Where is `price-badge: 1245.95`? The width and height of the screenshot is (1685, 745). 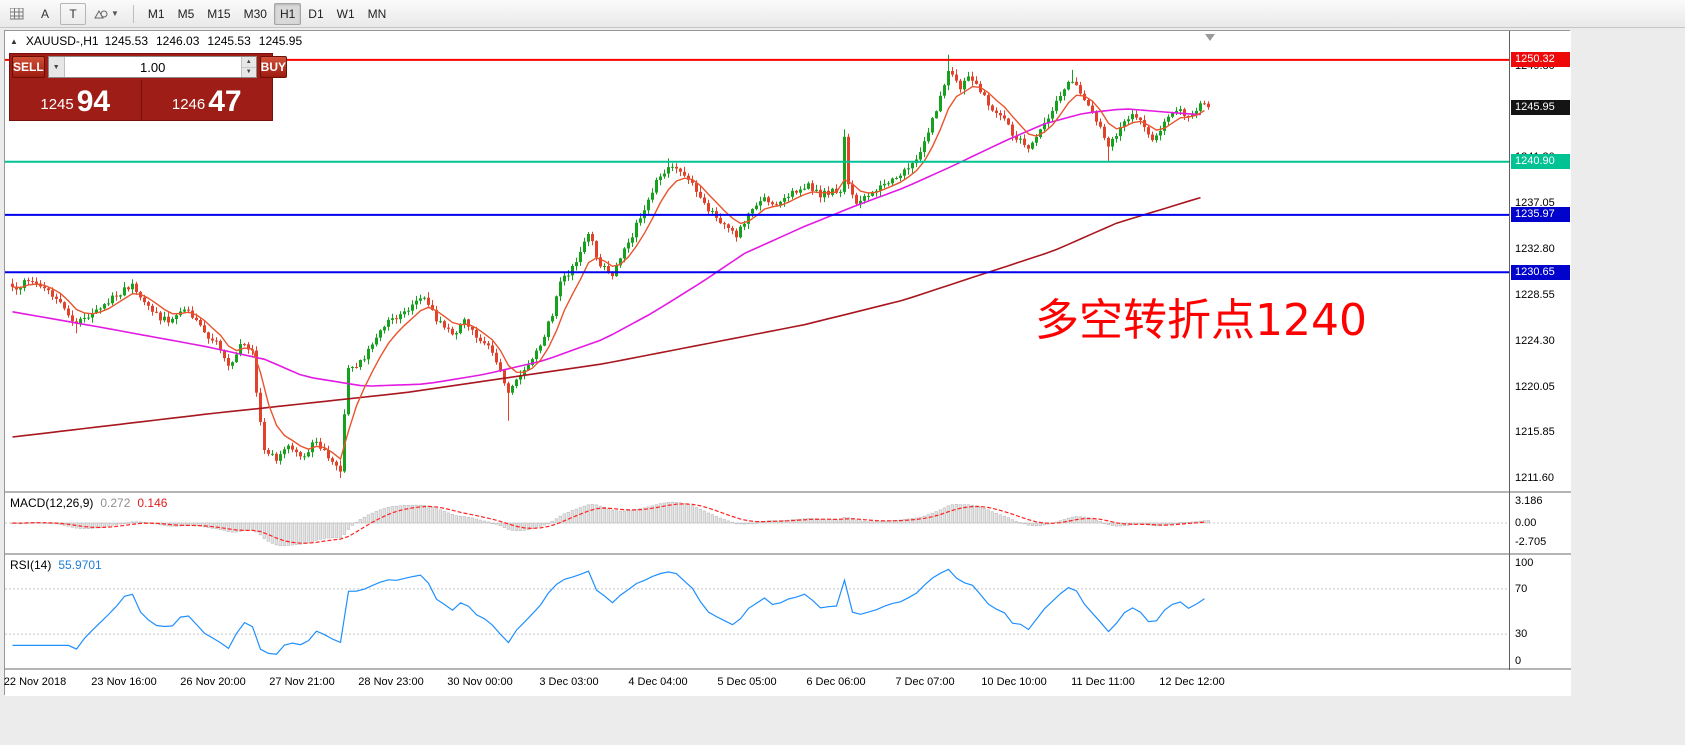 price-badge: 1245.95 is located at coordinates (1540, 107).